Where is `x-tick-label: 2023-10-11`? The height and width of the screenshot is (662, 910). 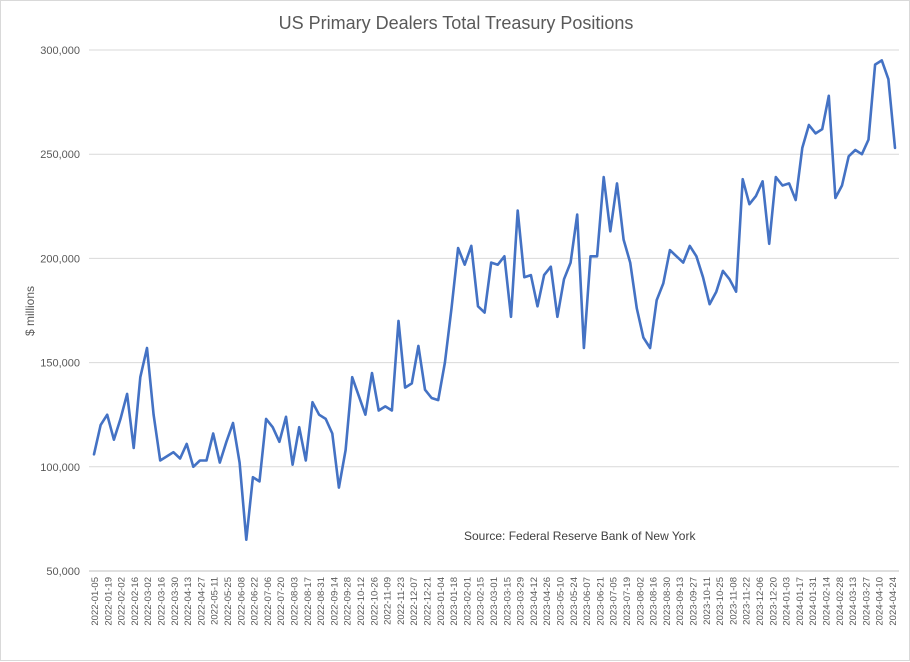 x-tick-label: 2023-10-11 is located at coordinates (707, 601).